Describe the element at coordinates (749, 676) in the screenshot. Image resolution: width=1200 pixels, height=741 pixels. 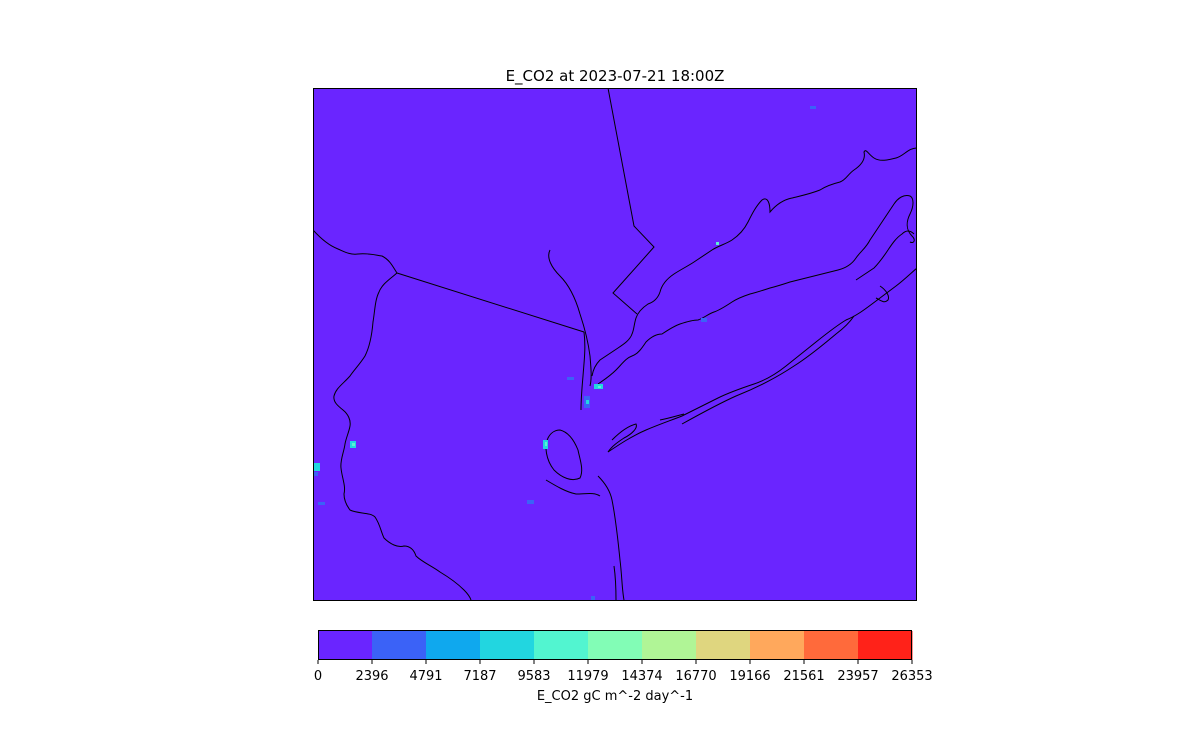
I see `colorbar-tick-label: 19166` at that location.